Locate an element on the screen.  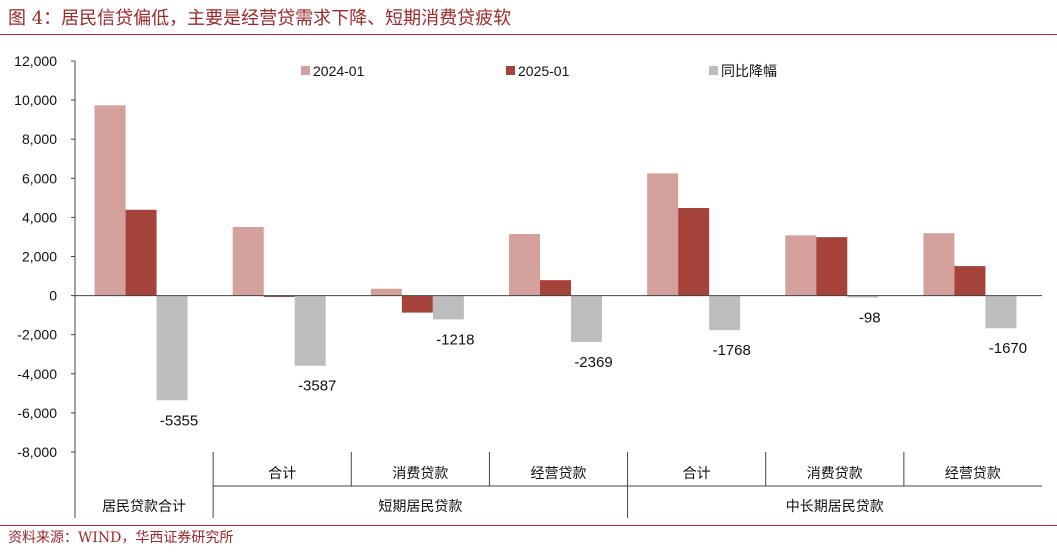
category-label-2: 消费贷款 is located at coordinates (420, 474).